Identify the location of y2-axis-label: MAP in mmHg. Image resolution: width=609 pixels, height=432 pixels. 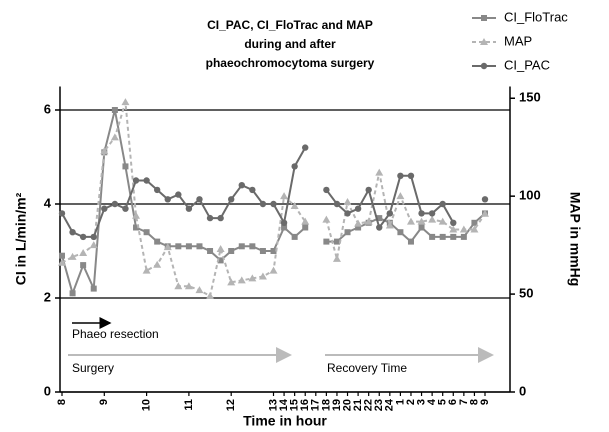
(575, 239).